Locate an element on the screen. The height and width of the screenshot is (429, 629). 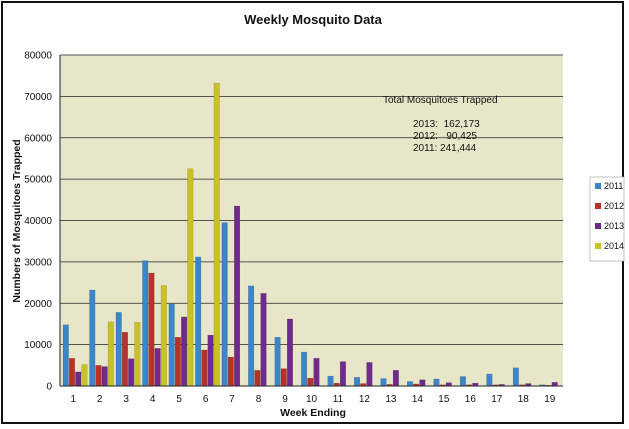
x-tick-label: 6 is located at coordinates (206, 399).